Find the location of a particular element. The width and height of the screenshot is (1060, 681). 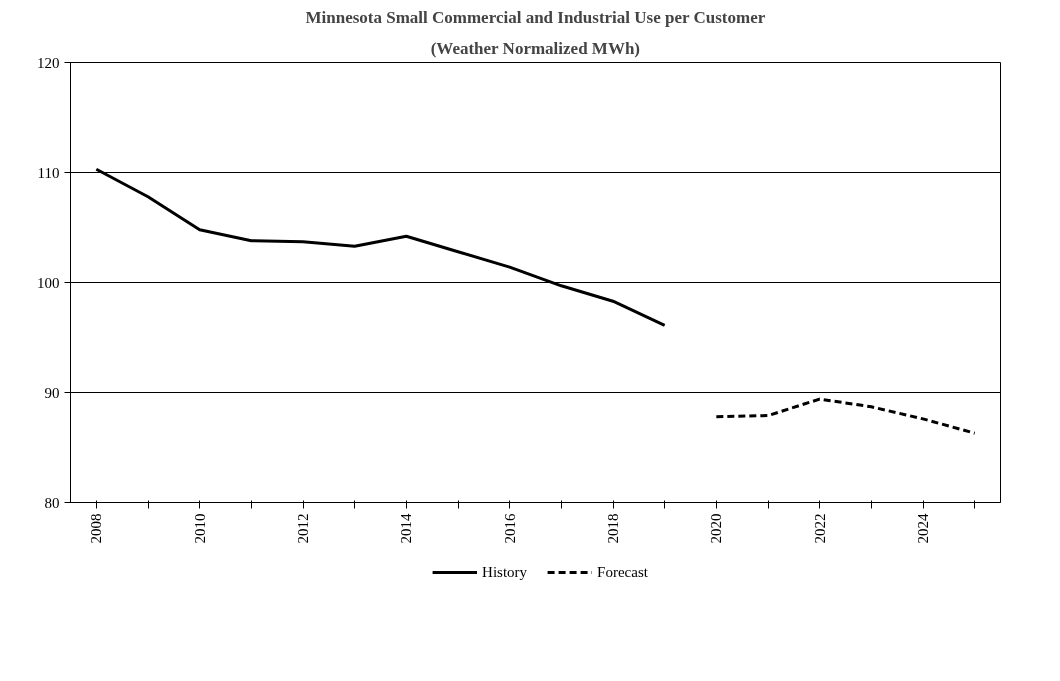

y-tick-label: 120 is located at coordinates (48, 62).